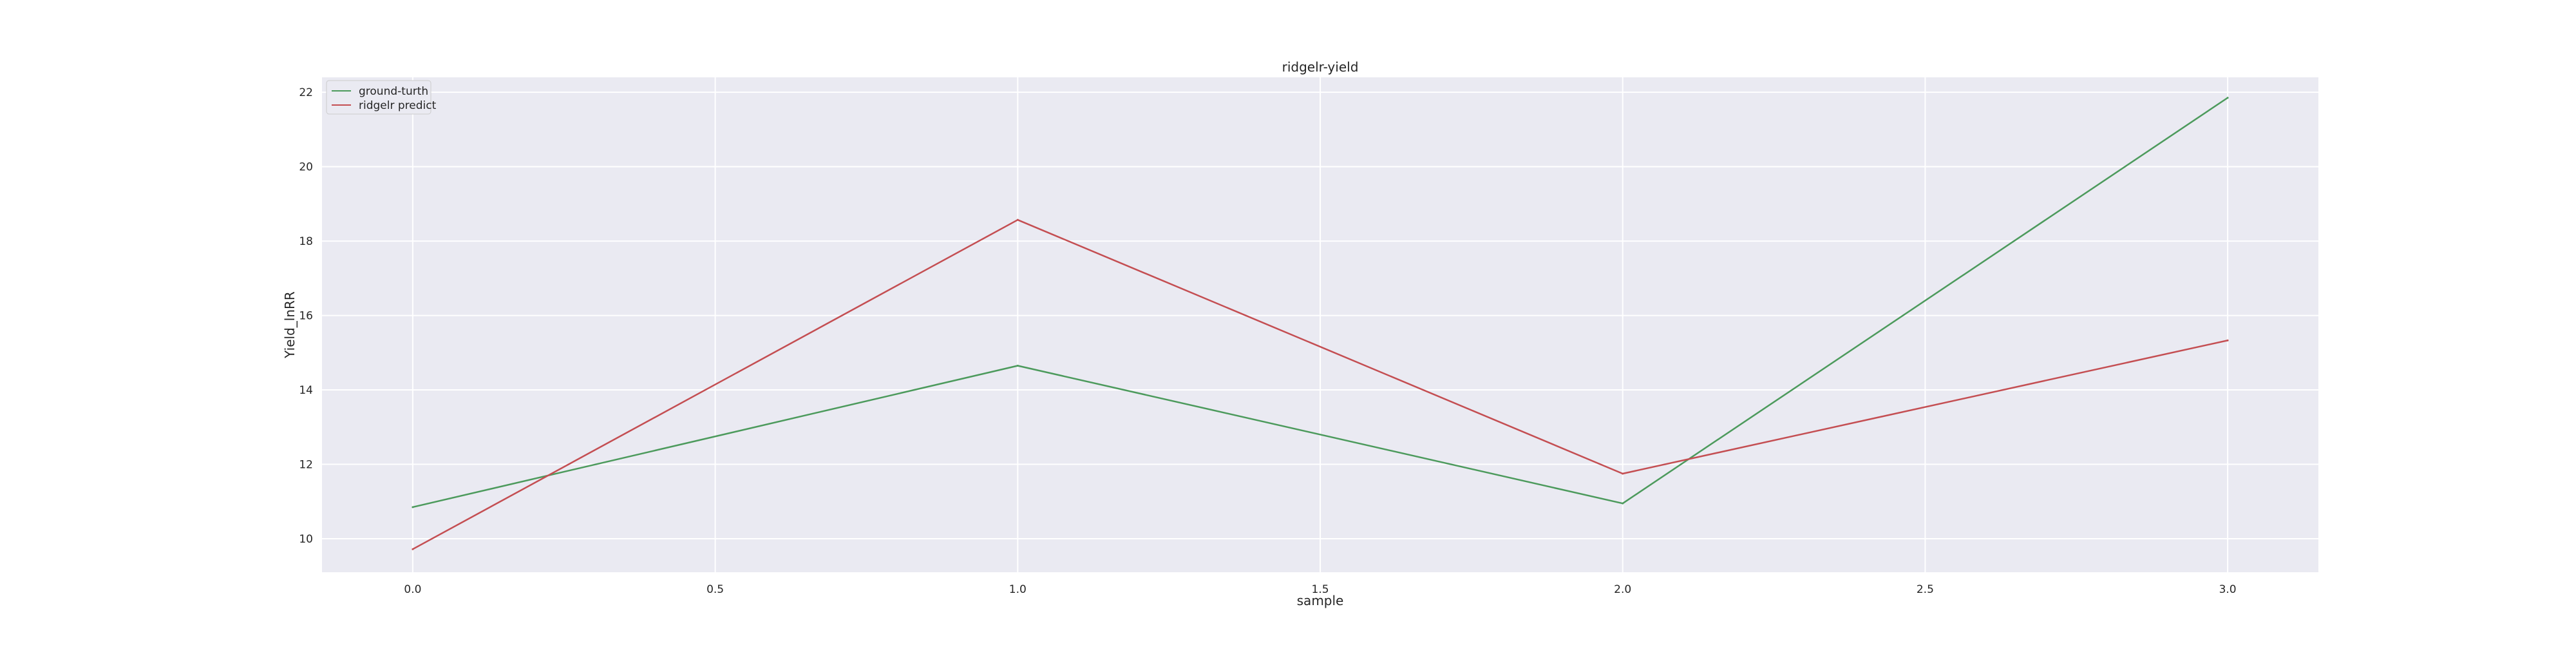  I want to click on x-tick-label: 1.0, so click(1018, 589).